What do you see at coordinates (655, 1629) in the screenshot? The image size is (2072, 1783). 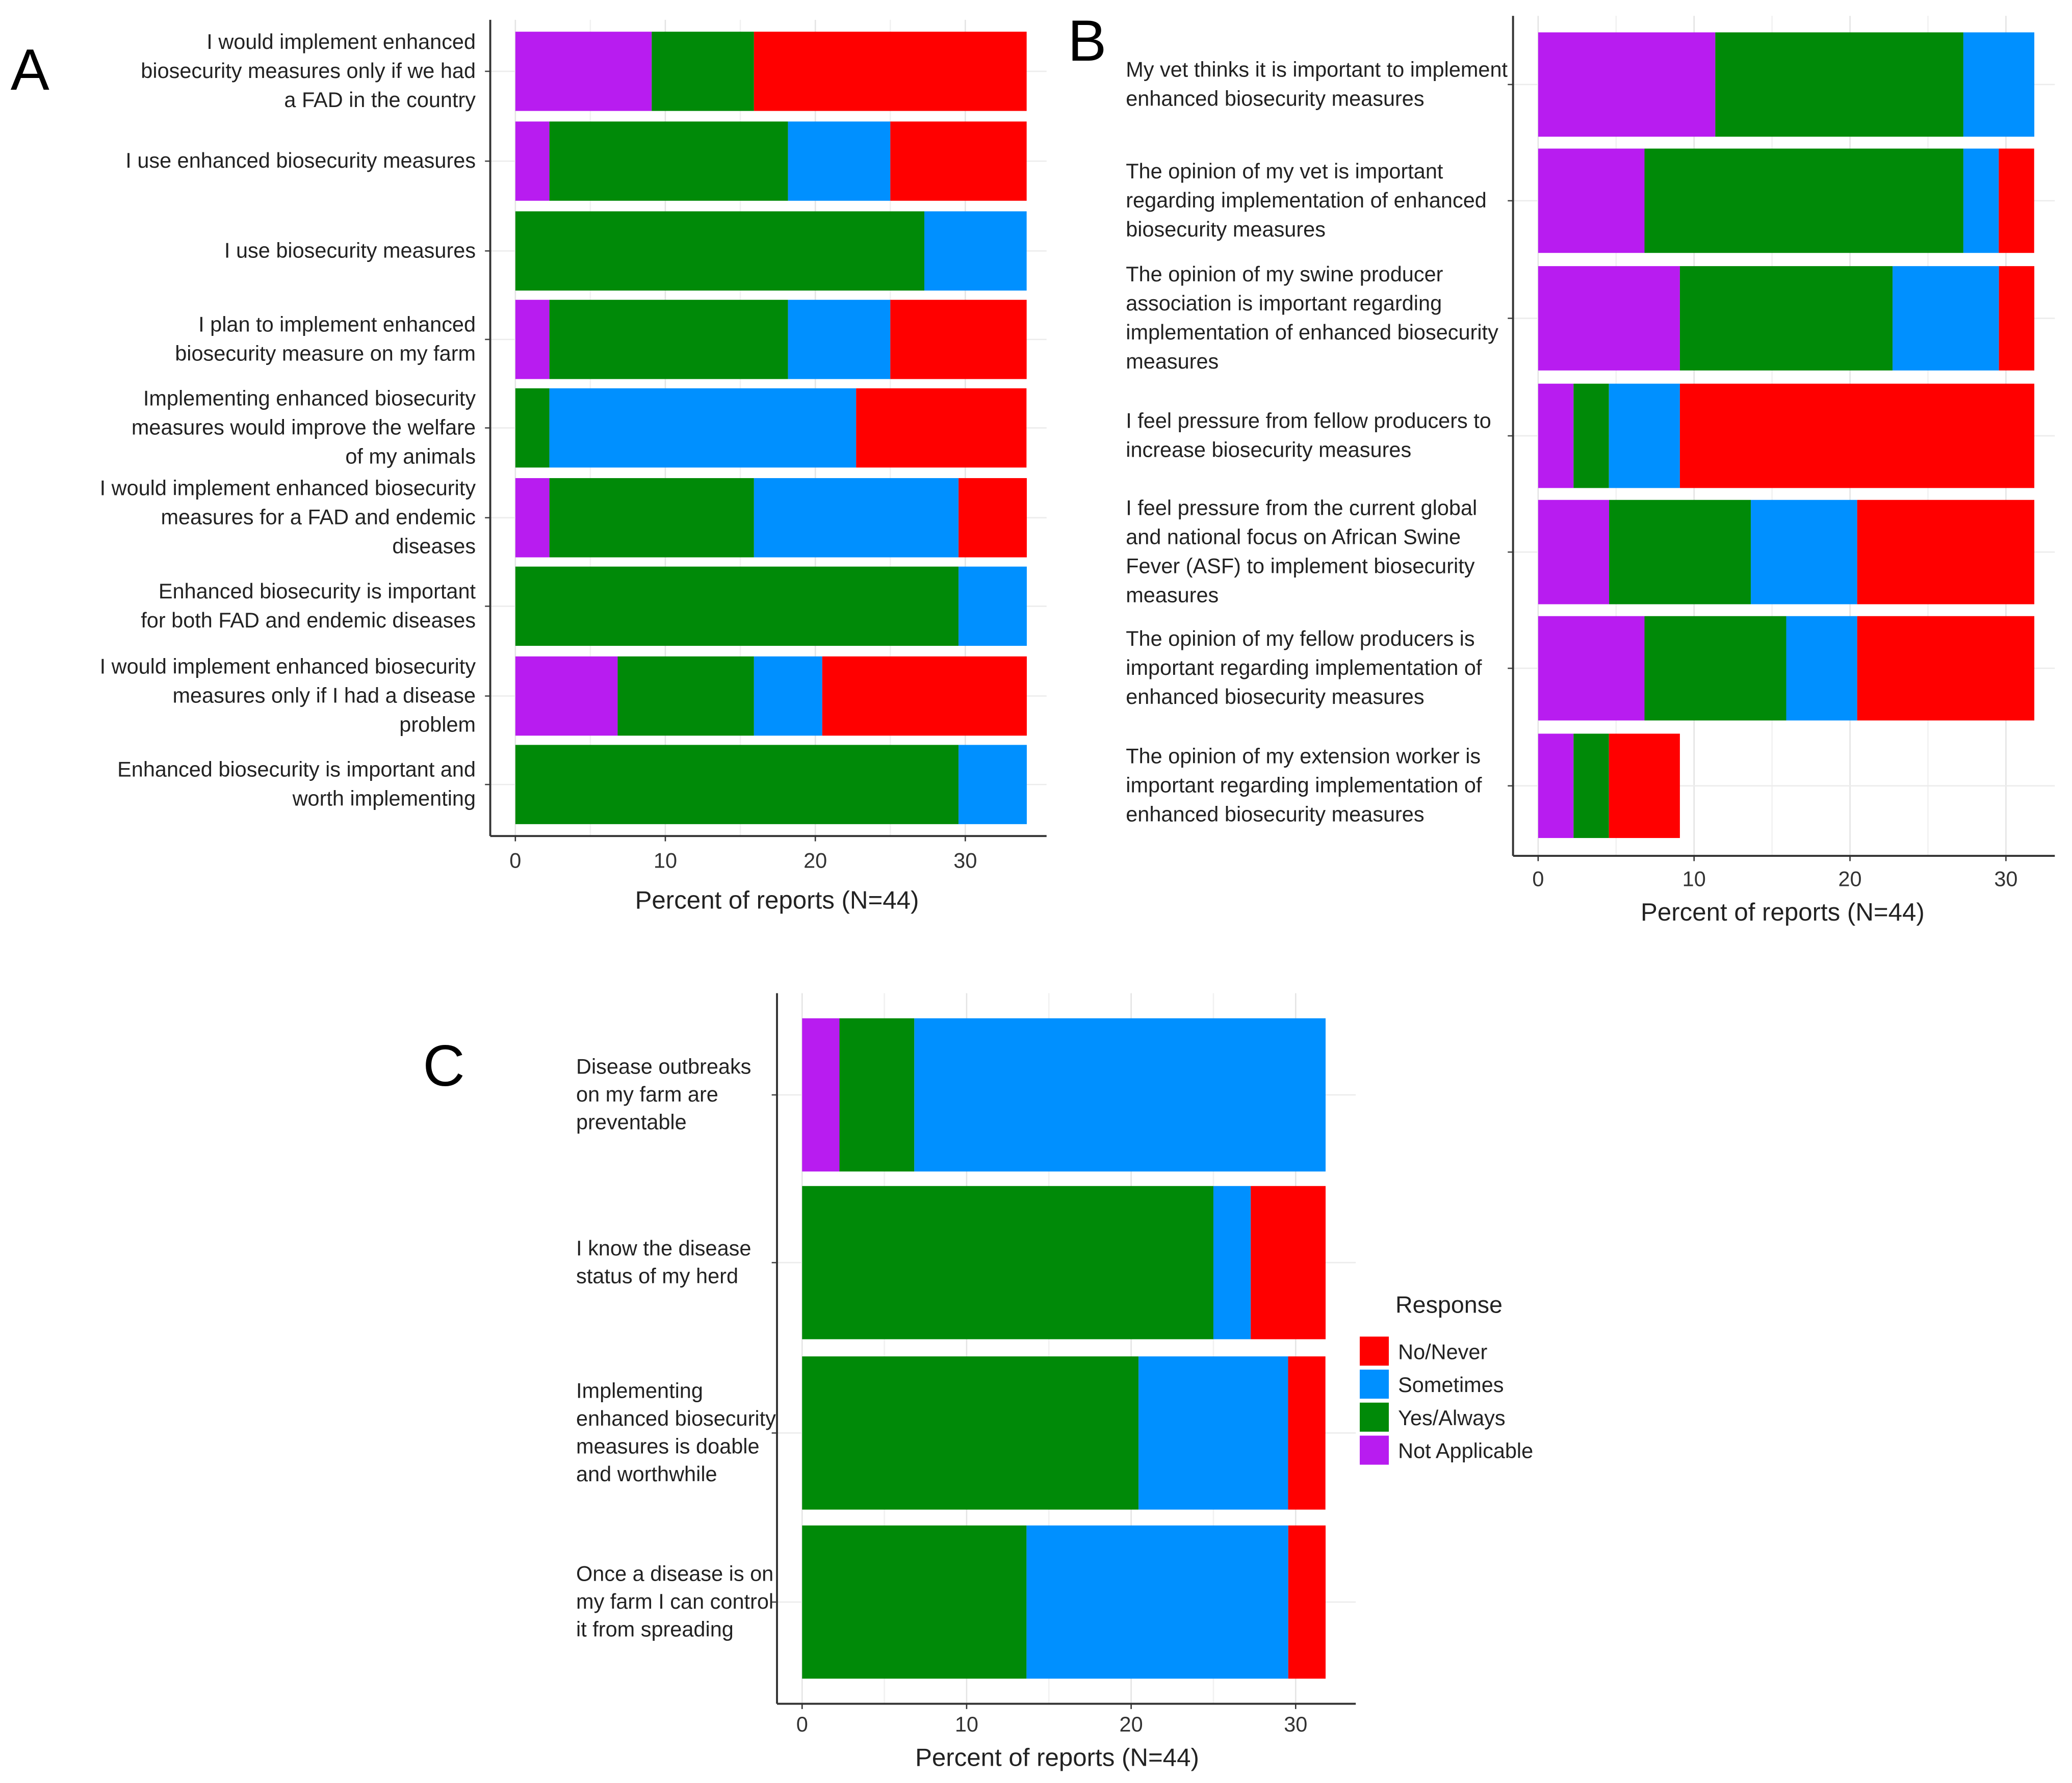 I see `category-label: it from spreading` at bounding box center [655, 1629].